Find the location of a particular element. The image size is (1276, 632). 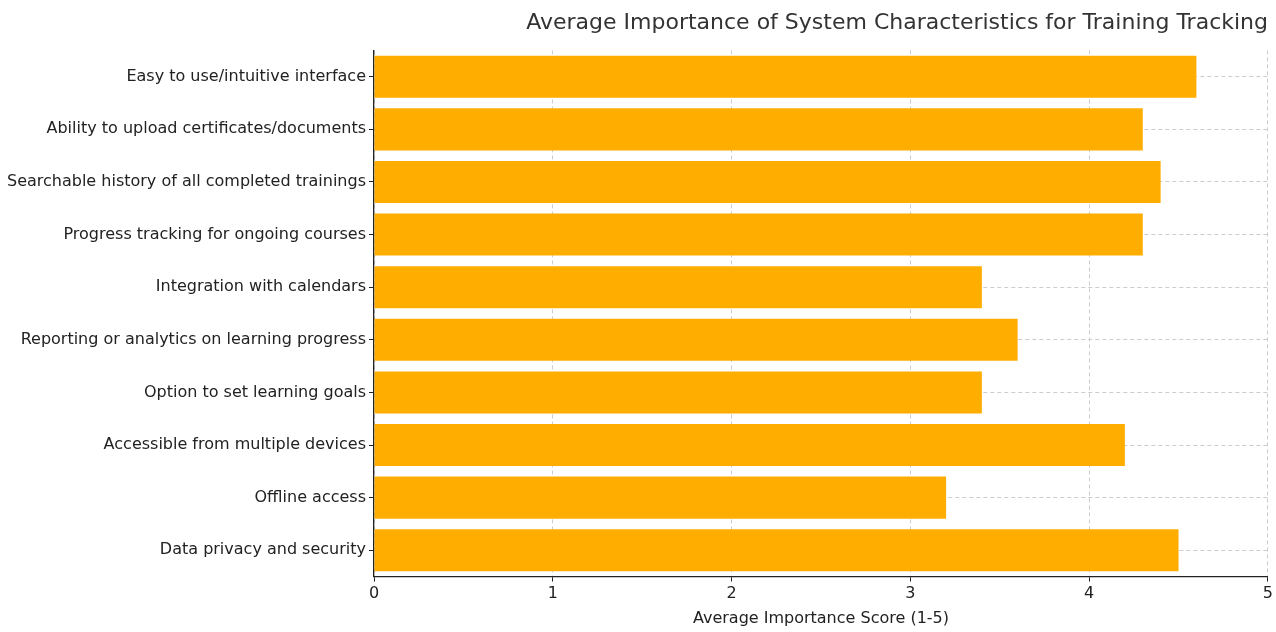

x-axis-title: Average Importance Score (1-5) is located at coordinates (820, 617).